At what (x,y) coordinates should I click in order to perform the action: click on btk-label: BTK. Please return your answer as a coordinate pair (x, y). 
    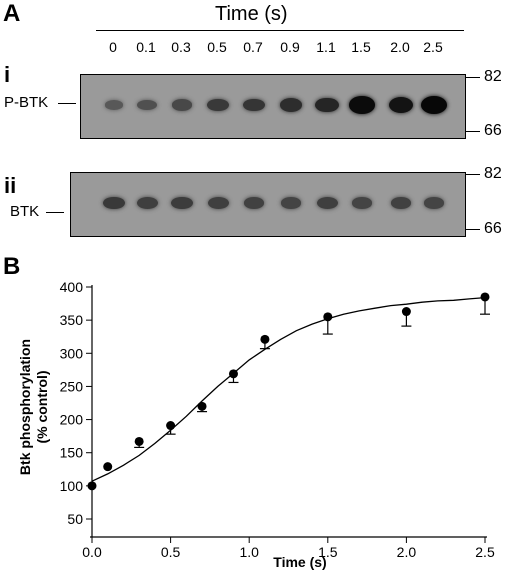
    Looking at the image, I should click on (25, 211).